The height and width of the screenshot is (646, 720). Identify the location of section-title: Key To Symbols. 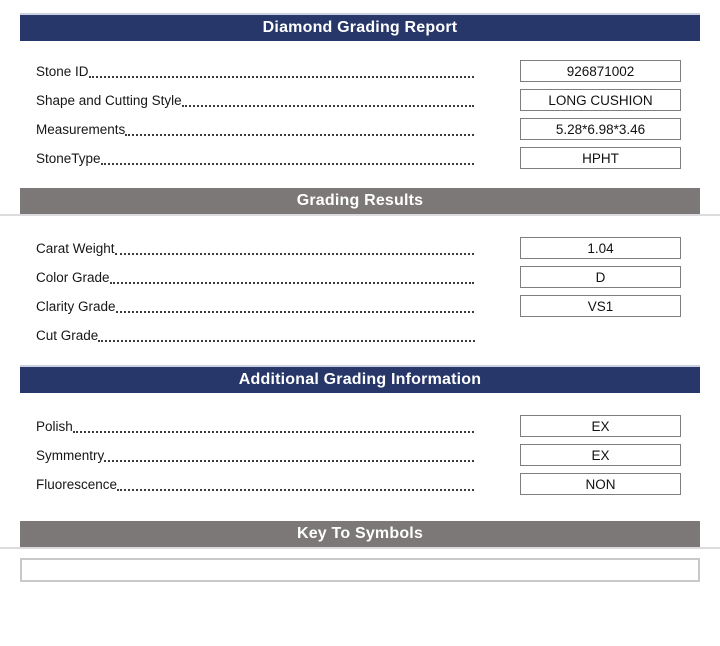
(360, 533).